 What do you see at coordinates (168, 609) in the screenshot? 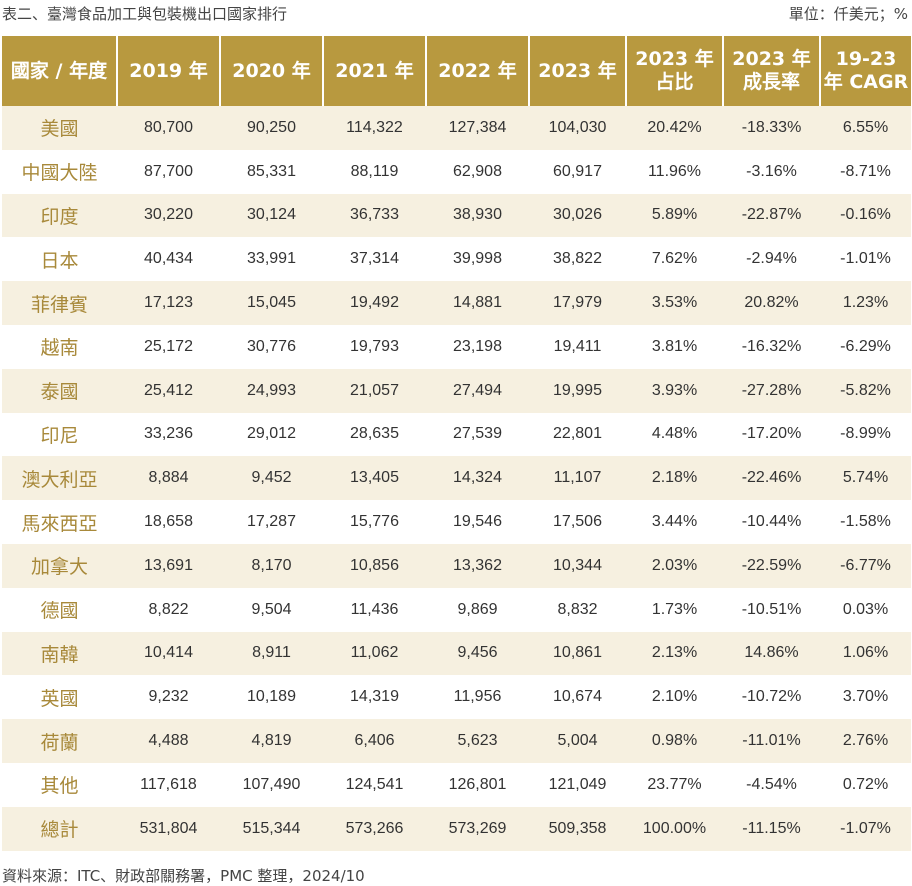
I see `value-cell: 8,822` at bounding box center [168, 609].